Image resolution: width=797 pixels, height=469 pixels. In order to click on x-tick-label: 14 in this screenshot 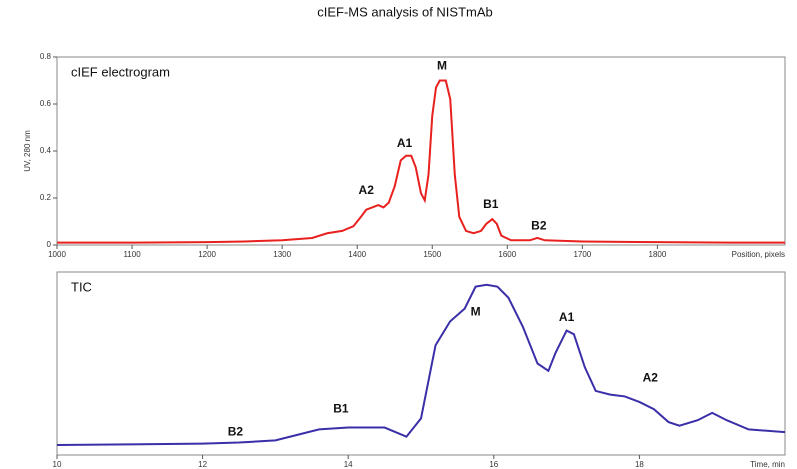, I will do `click(348, 464)`.